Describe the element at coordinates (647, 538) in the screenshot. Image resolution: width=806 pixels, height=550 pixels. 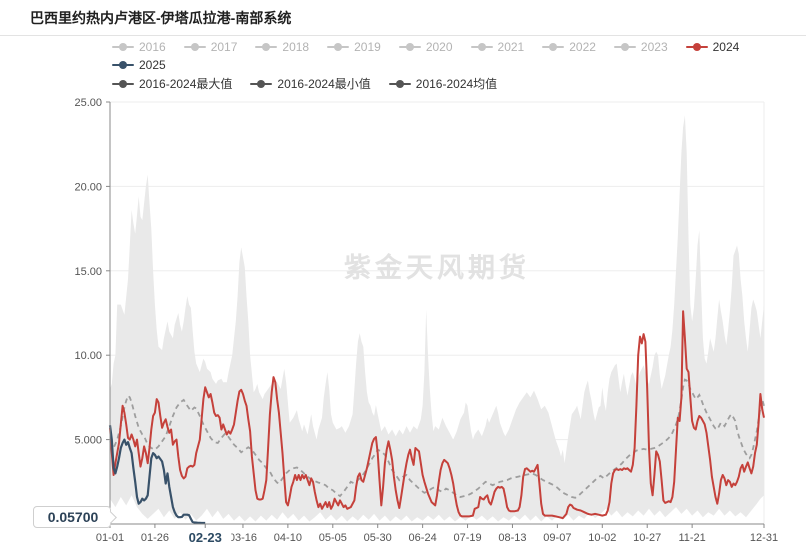
I see `svg-text: 10-27` at that location.